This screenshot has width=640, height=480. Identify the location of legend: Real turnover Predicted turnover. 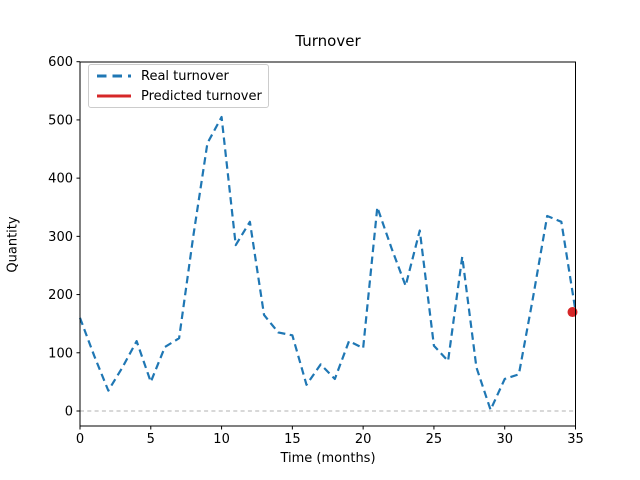
(178, 86).